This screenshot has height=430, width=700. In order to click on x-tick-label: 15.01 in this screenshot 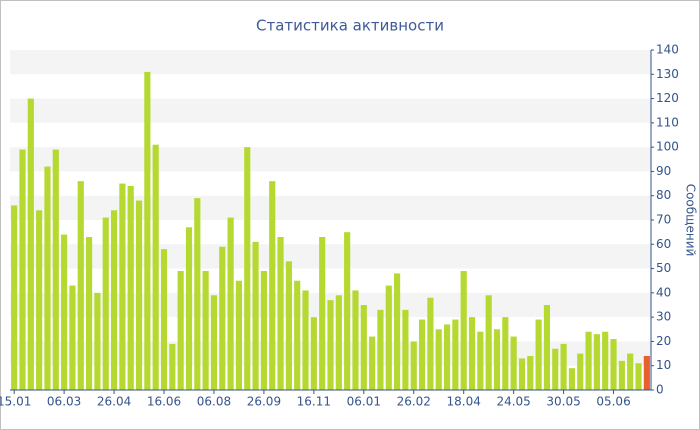, I will do `click(15, 402)`.